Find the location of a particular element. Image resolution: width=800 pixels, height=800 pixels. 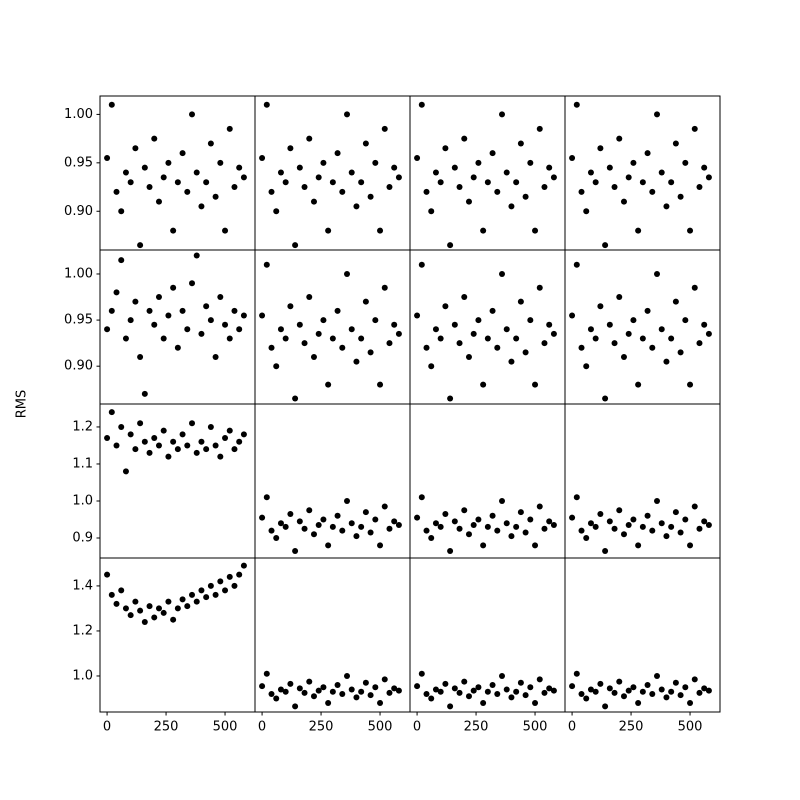

y-tick-label: 1.2 is located at coordinates (82, 630).